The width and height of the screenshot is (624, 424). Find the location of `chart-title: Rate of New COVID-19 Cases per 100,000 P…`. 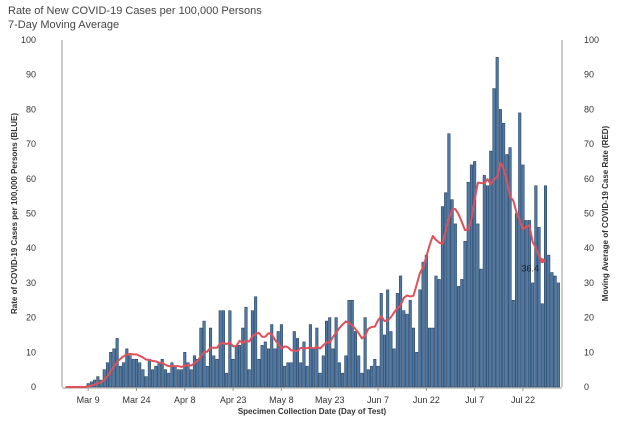

chart-title: Rate of New COVID-19 Cases per 100,000 P… is located at coordinates (135, 11).